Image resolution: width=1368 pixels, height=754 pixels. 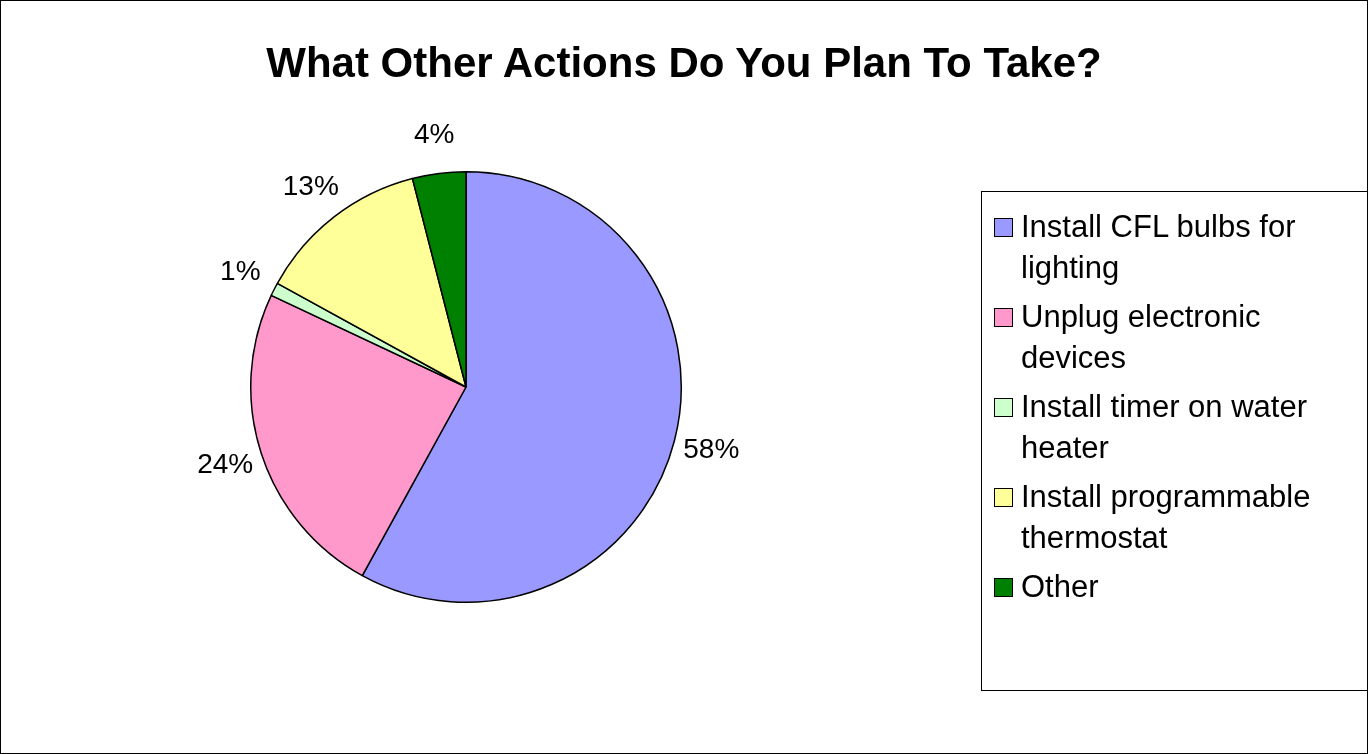 I want to click on legend-label: Unplug electronic devices, so click(x=1141, y=337).